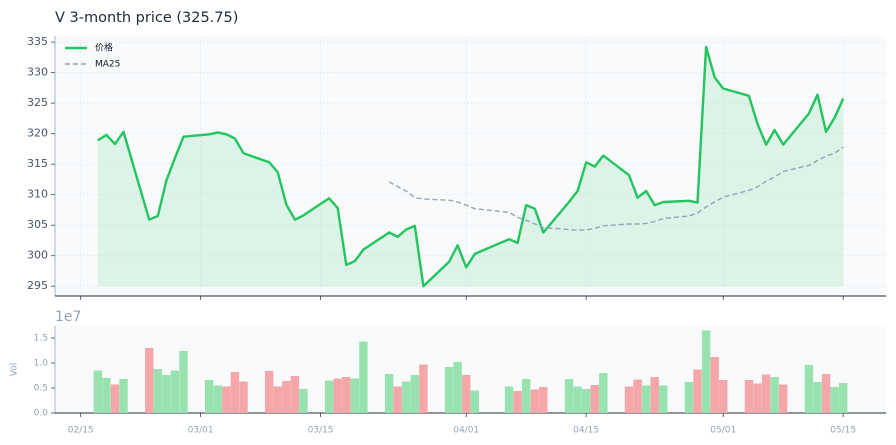 This screenshot has width=896, height=445. What do you see at coordinates (41, 389) in the screenshot?
I see `y-tick-label: 0.5` at bounding box center [41, 389].